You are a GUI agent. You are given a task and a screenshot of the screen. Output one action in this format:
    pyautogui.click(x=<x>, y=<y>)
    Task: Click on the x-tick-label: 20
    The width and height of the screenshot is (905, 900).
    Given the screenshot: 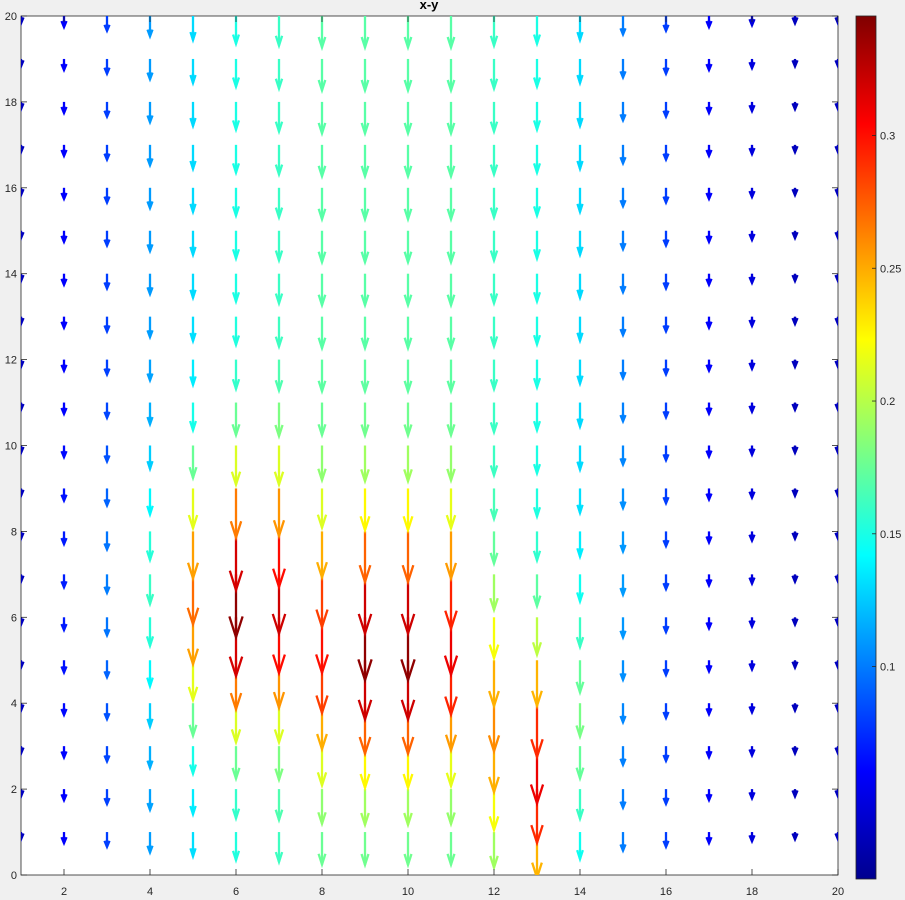 What is the action you would take?
    pyautogui.click(x=838, y=892)
    